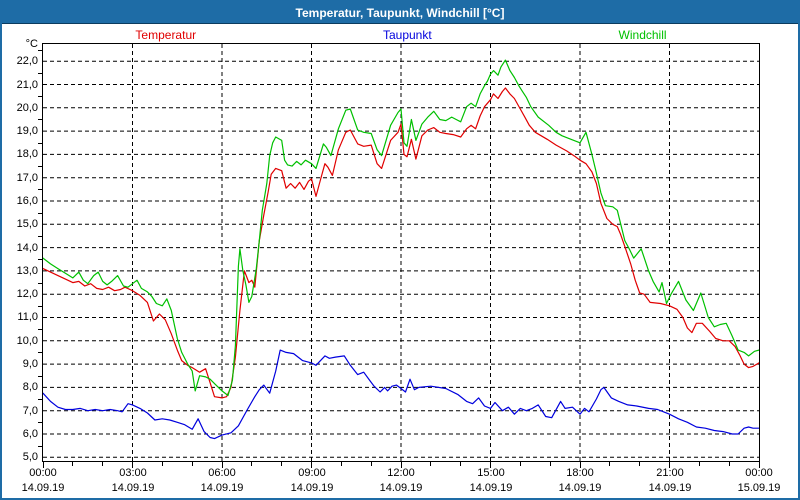 The image size is (800, 500). Describe the element at coordinates (27, 294) in the screenshot. I see `y-axis-tick-label: 12,0` at that location.